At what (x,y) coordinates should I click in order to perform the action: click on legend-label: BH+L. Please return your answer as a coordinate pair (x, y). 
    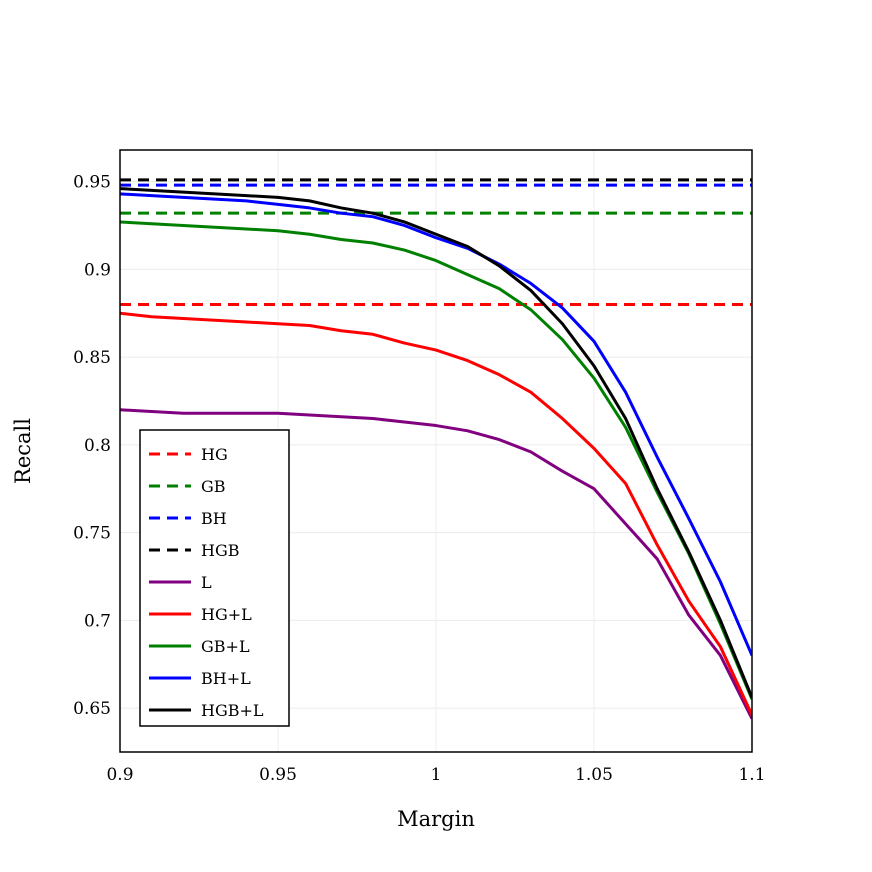
    Looking at the image, I should click on (226, 678).